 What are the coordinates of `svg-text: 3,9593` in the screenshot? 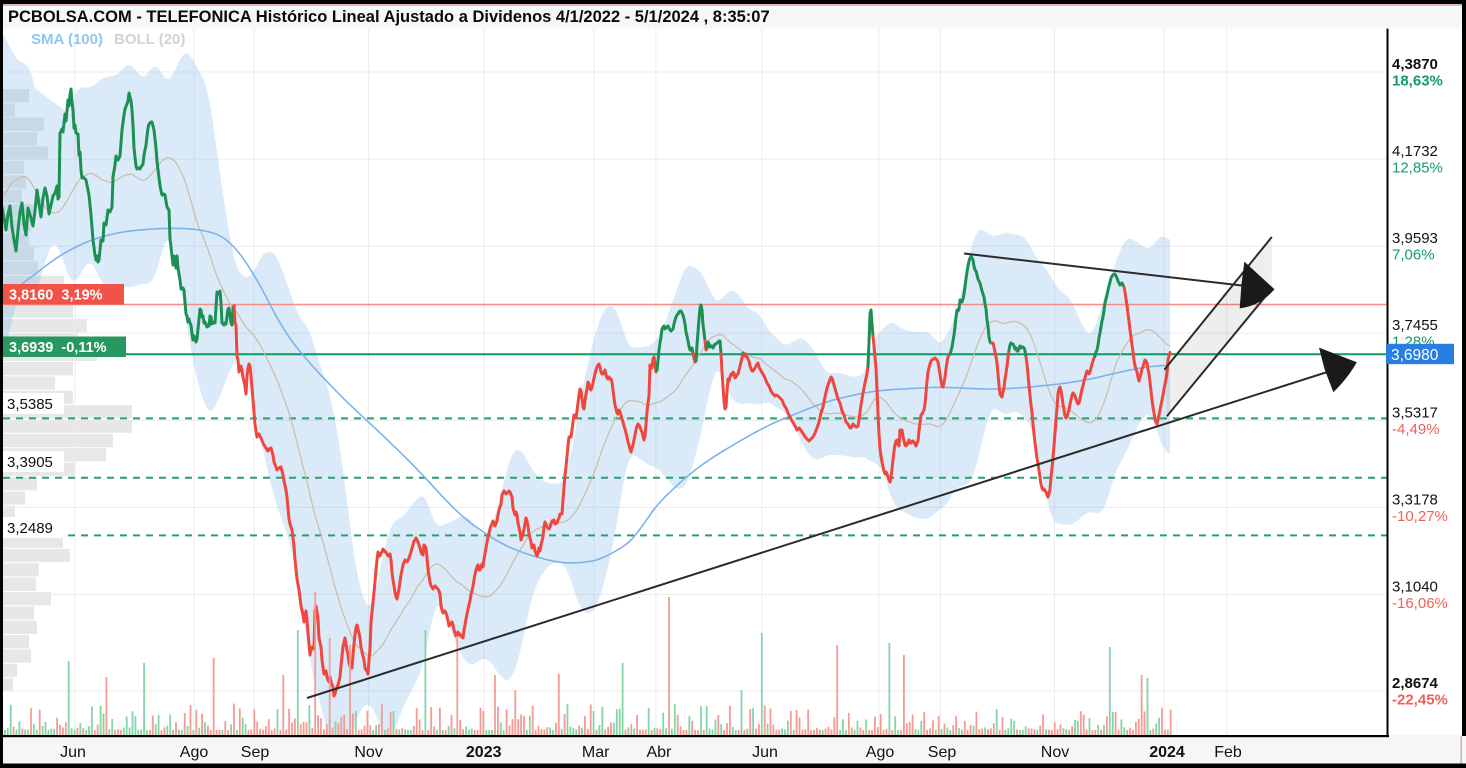 It's located at (1415, 238).